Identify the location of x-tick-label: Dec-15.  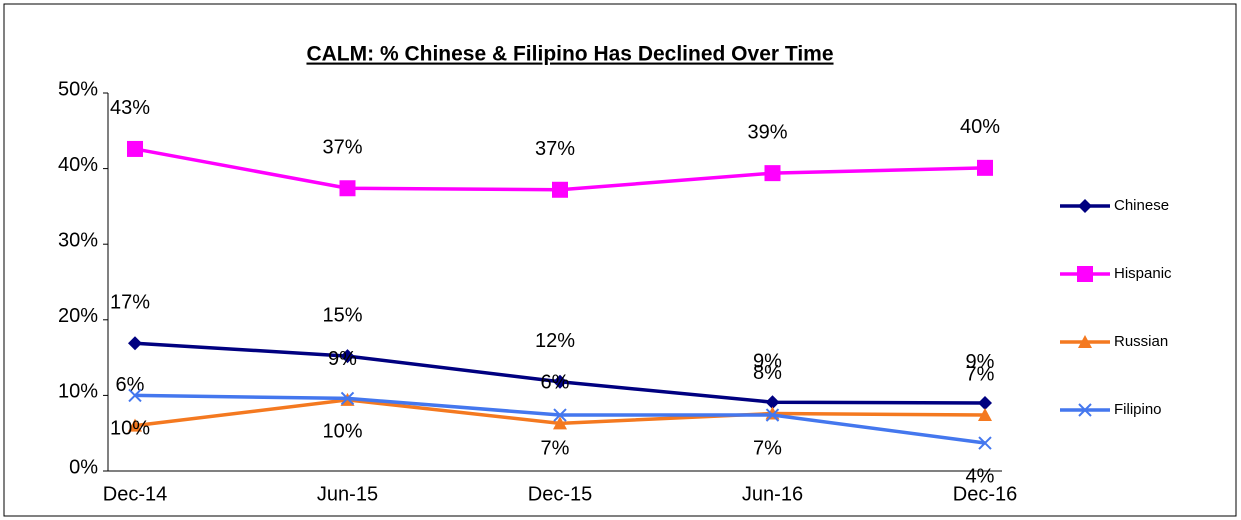
(560, 494).